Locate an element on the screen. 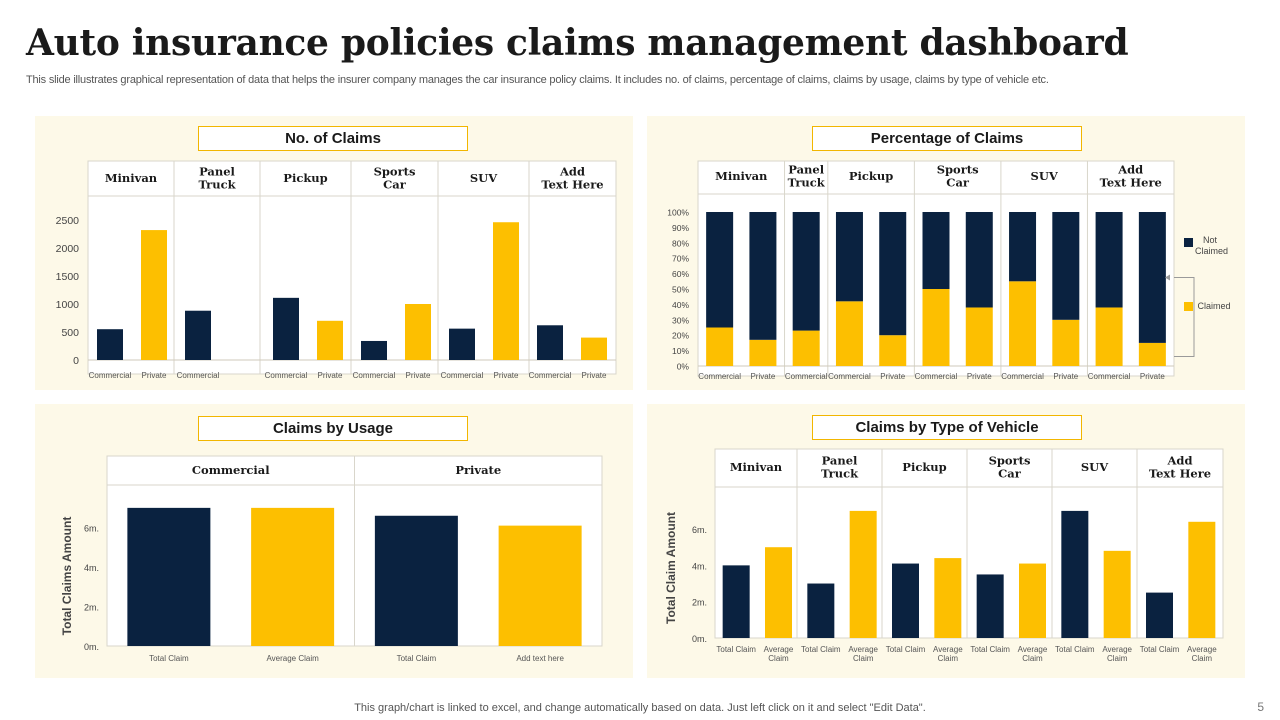 Image resolution: width=1280 pixels, height=720 pixels. y-tick-label: 30% is located at coordinates (680, 320).